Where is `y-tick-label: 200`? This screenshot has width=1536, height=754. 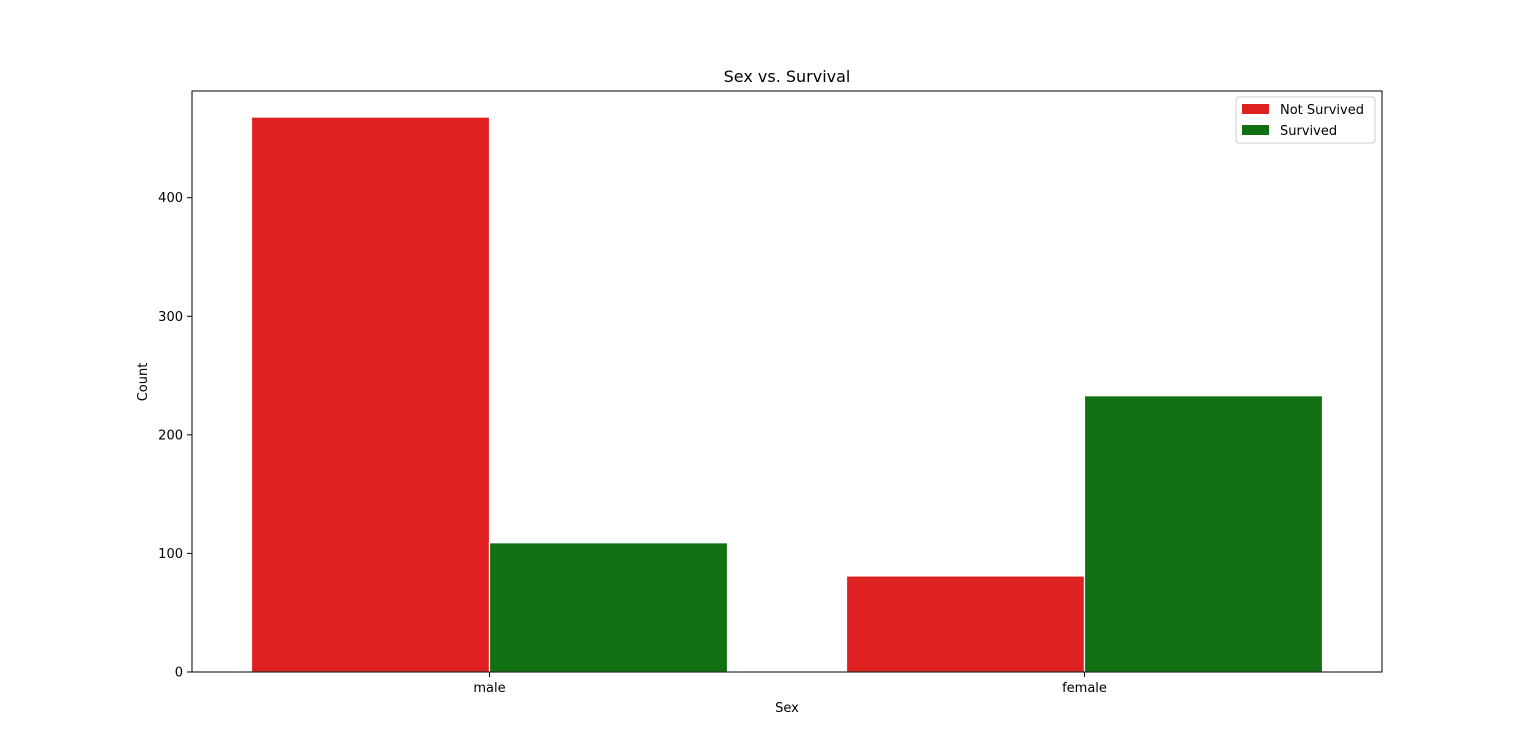 y-tick-label: 200 is located at coordinates (170, 435).